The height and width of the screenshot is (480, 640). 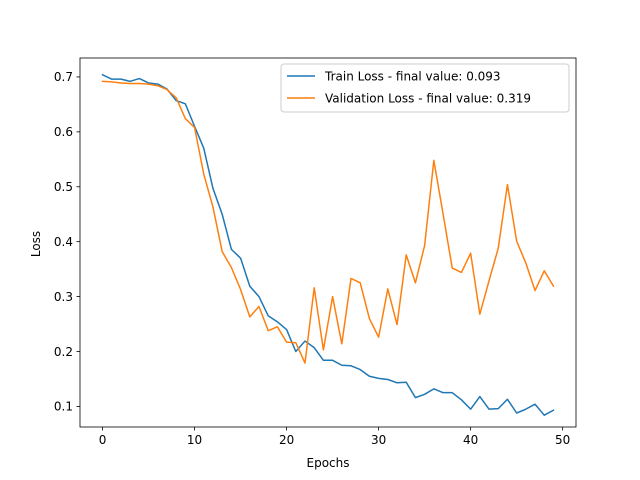 What do you see at coordinates (286, 440) in the screenshot?
I see `x-tick-label: 20` at bounding box center [286, 440].